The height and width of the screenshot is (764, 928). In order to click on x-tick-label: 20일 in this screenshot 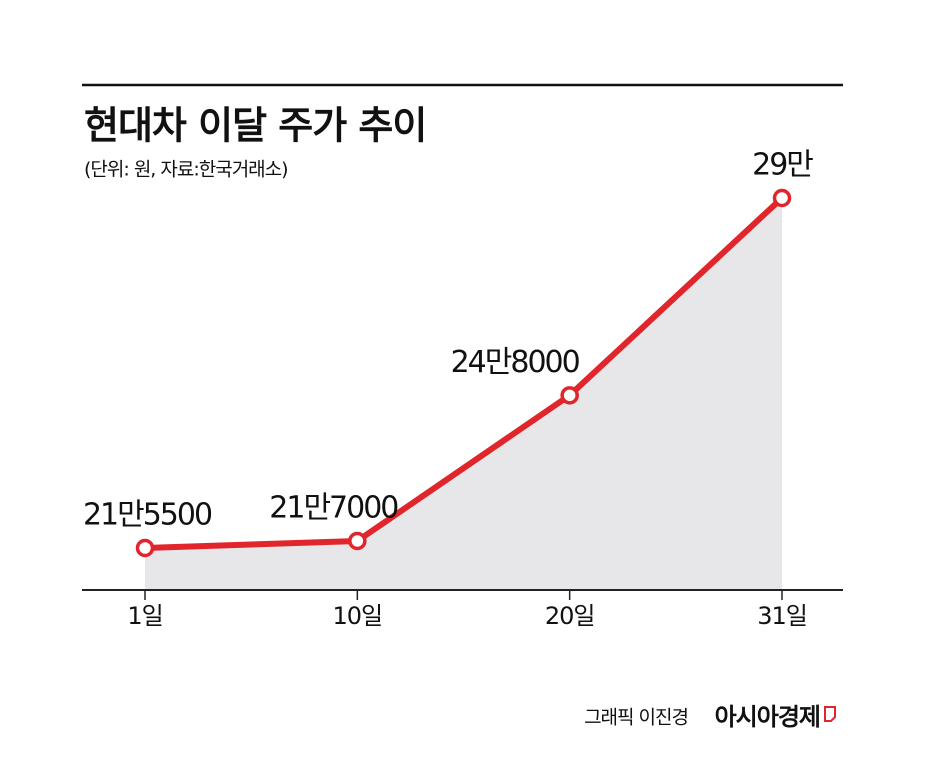, I will do `click(570, 616)`.